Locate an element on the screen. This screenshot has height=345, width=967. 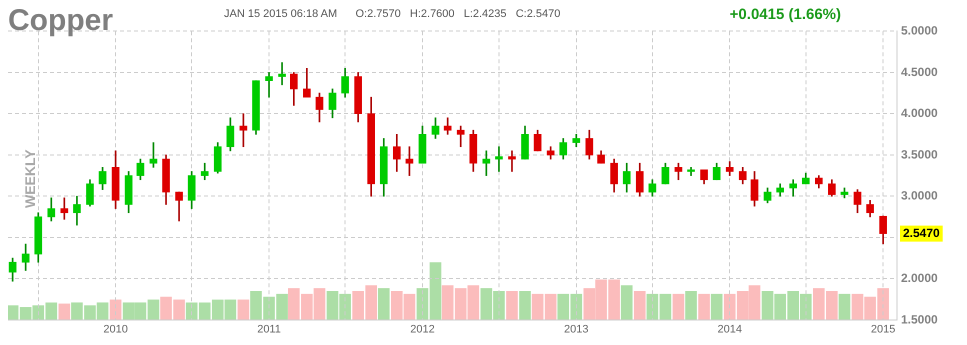
x-tick-label: 2015 is located at coordinates (883, 330).